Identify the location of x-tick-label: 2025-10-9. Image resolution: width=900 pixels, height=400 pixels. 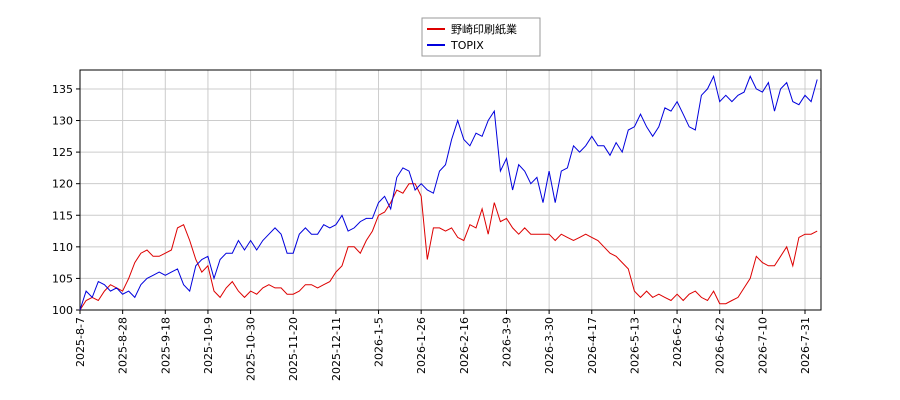
(208, 345).